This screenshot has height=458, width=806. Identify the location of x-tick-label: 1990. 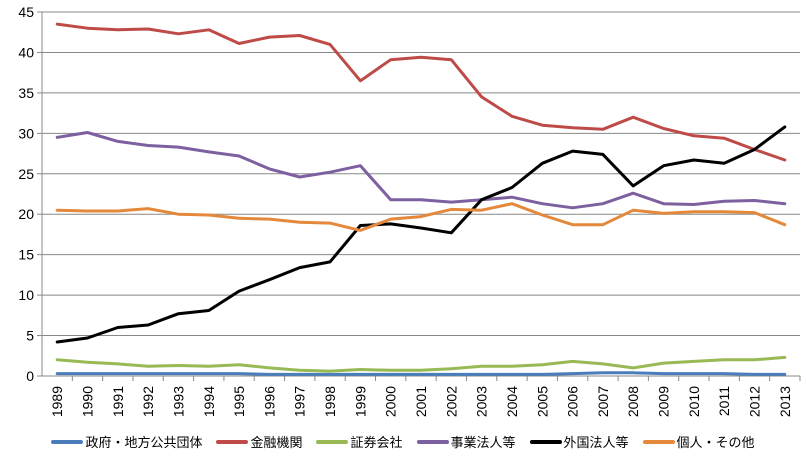
(87, 401).